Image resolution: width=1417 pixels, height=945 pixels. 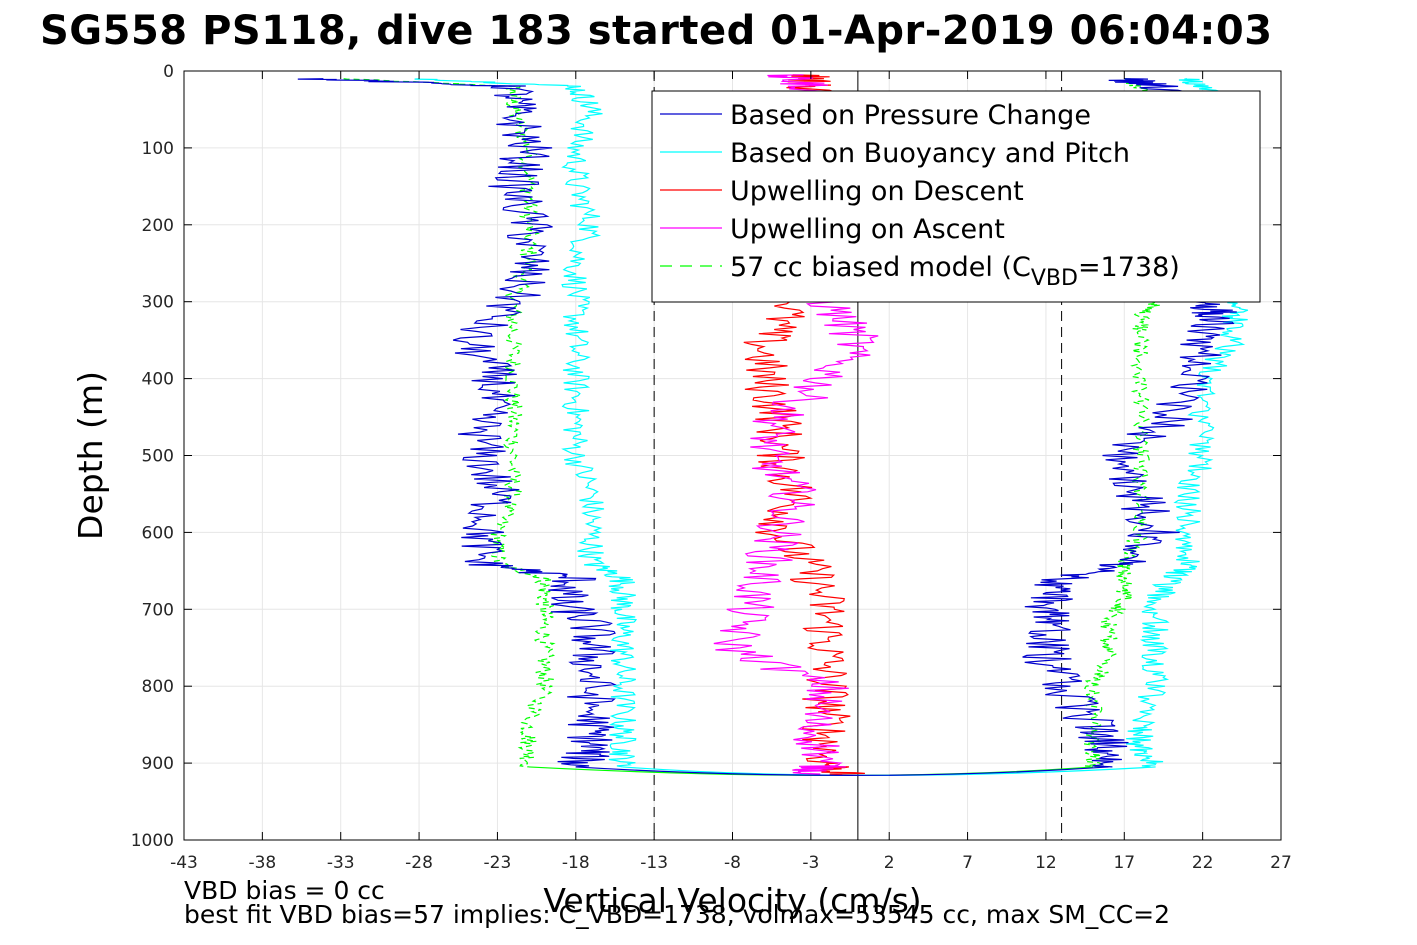 I want to click on y-tick-label: 100, so click(x=158, y=149).